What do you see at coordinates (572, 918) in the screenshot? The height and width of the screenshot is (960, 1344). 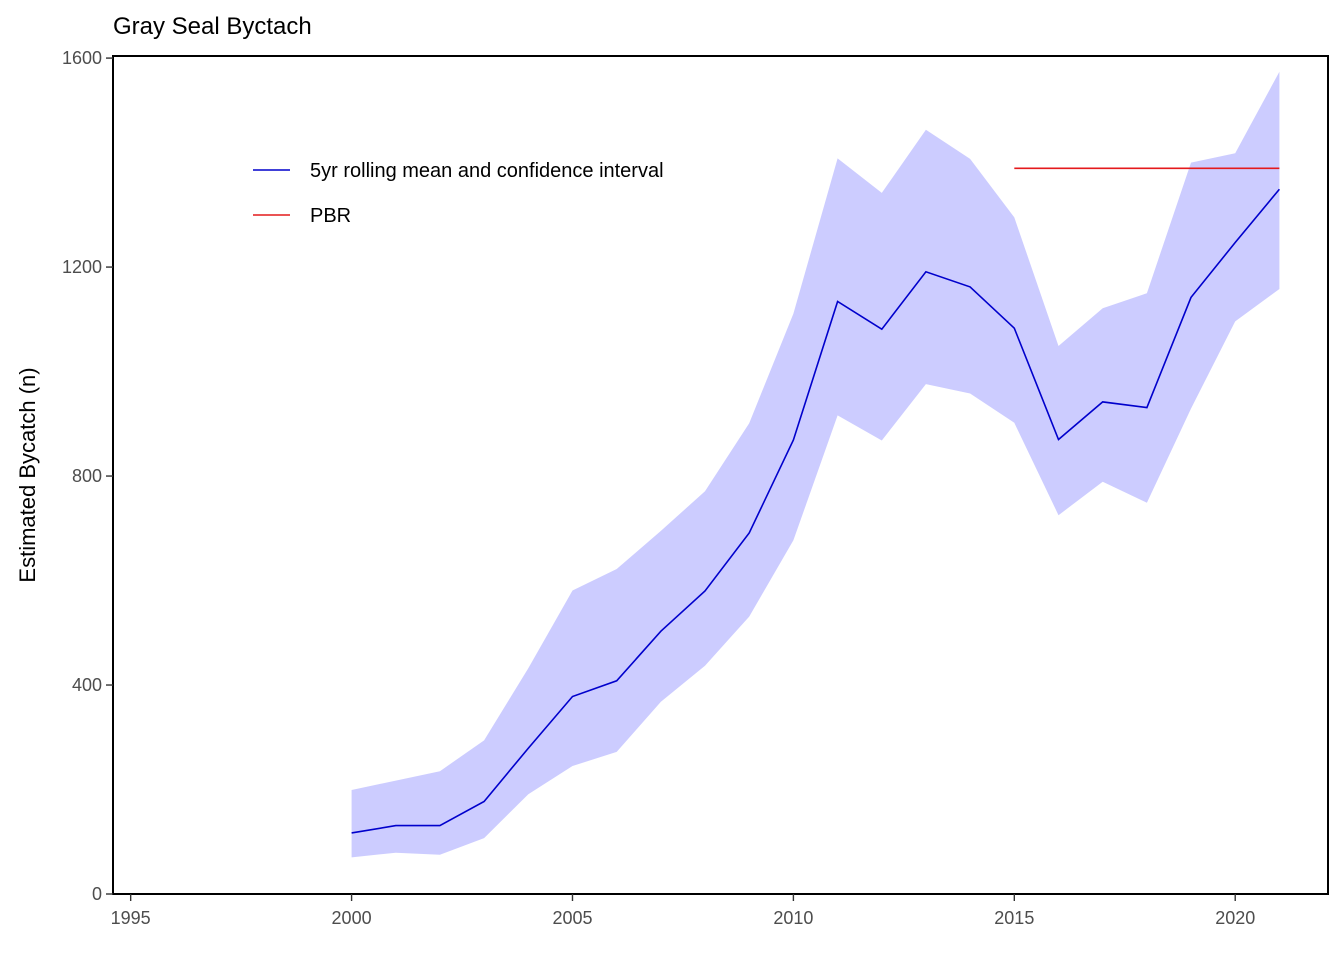 I see `x-tick-label: 2005` at bounding box center [572, 918].